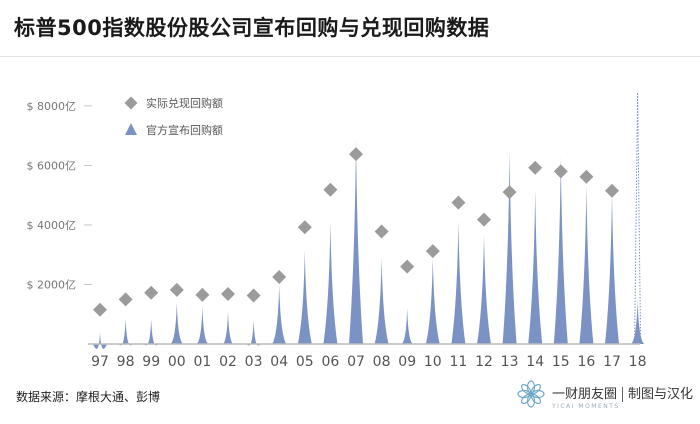  I want to click on flower-logo-icon, so click(531, 394).